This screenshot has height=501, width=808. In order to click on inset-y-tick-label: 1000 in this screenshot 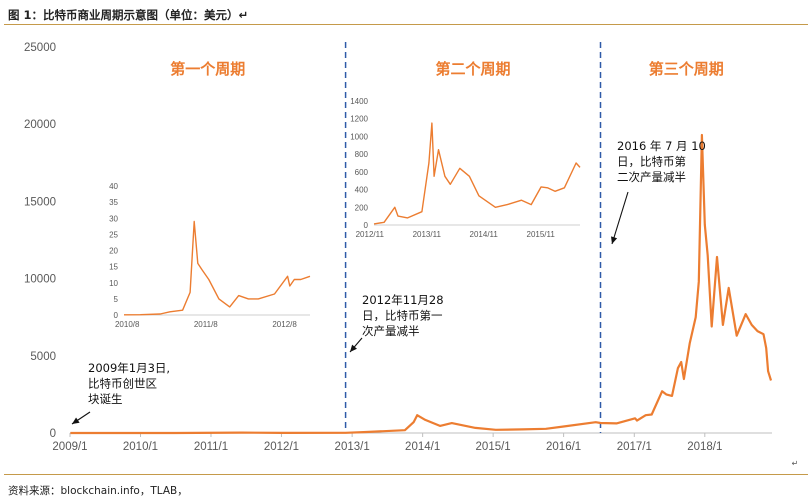, I will do `click(359, 136)`.